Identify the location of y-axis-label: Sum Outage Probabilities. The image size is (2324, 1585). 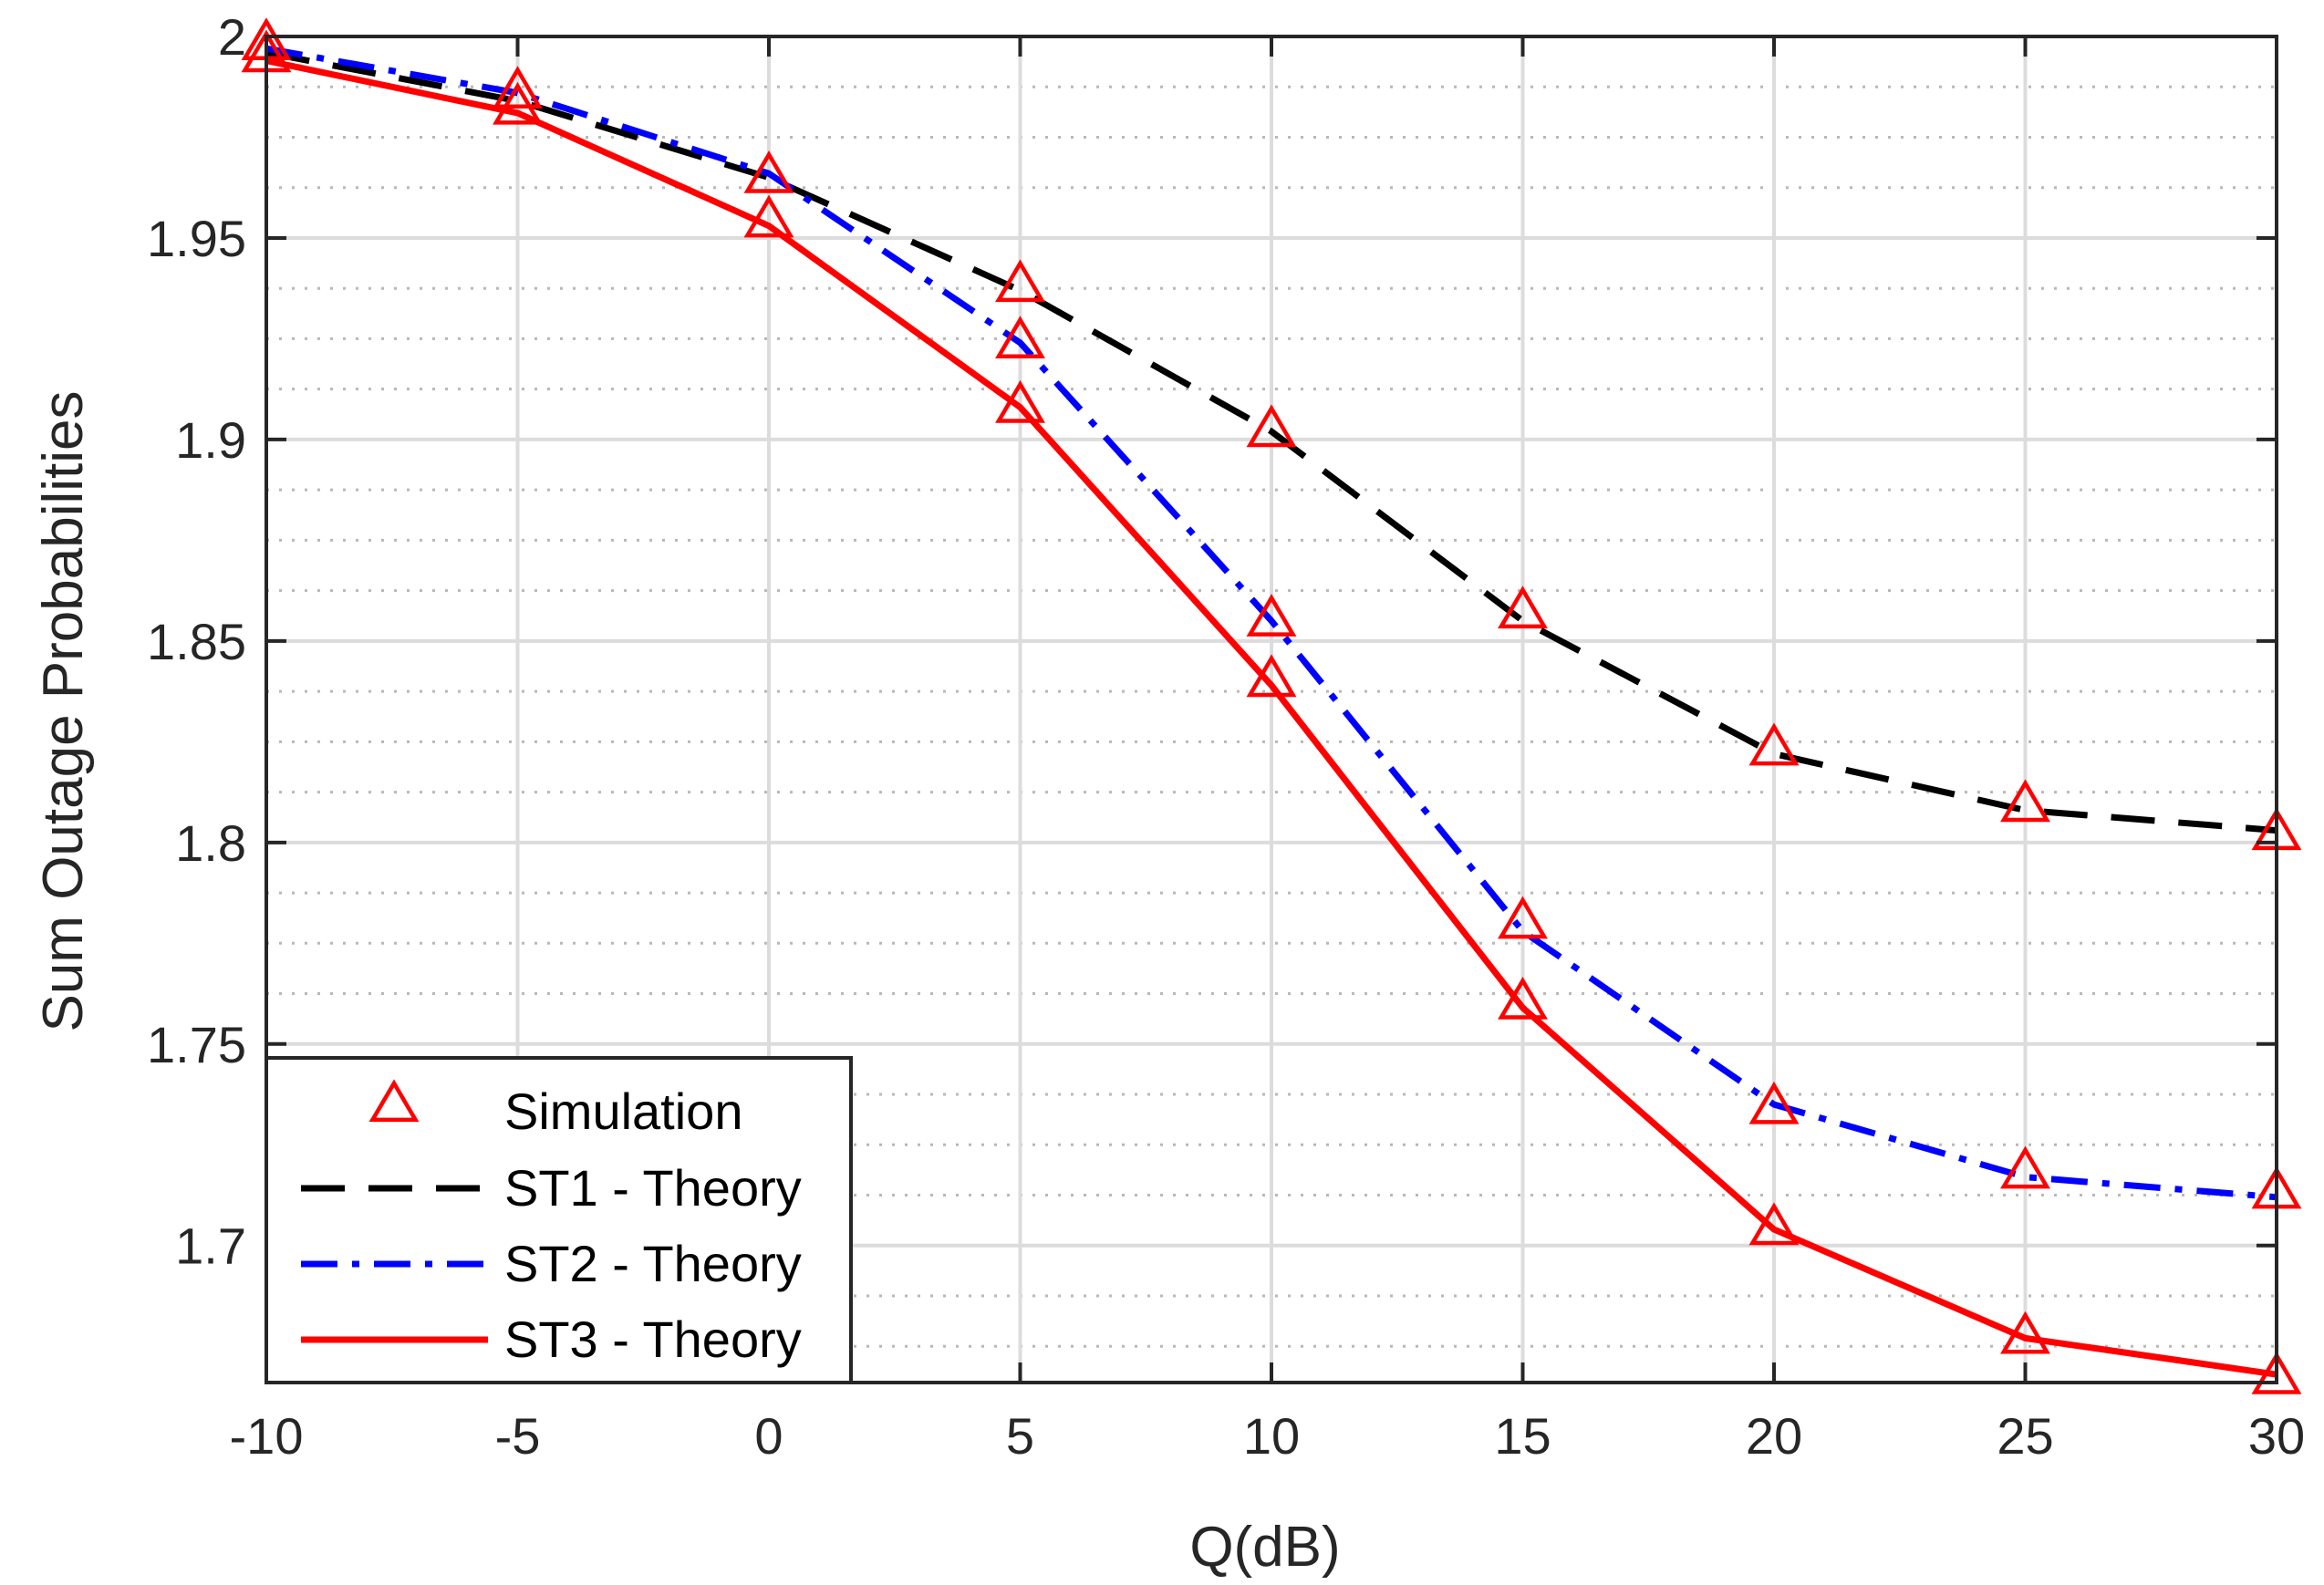
(64, 710).